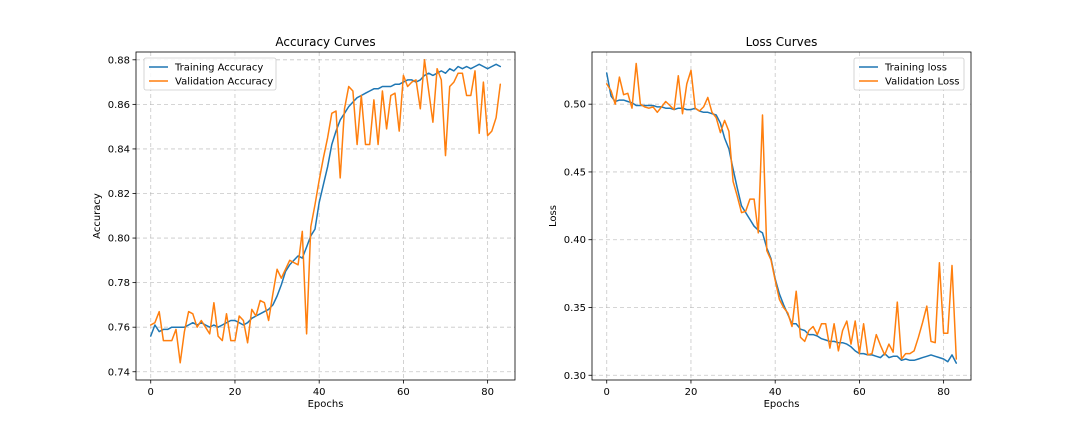 The height and width of the screenshot is (432, 1080). I want to click on loss-y-tick-label: 0.40, so click(575, 240).